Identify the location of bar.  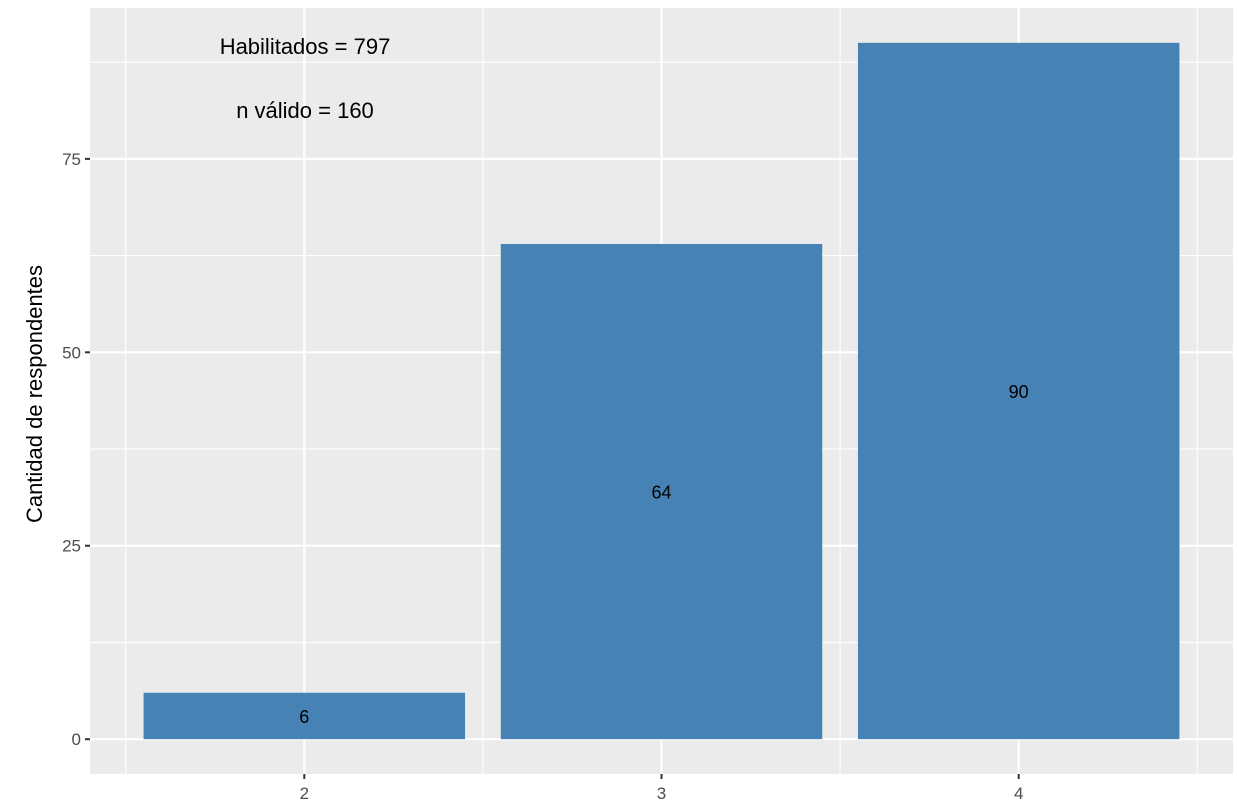
(304, 716).